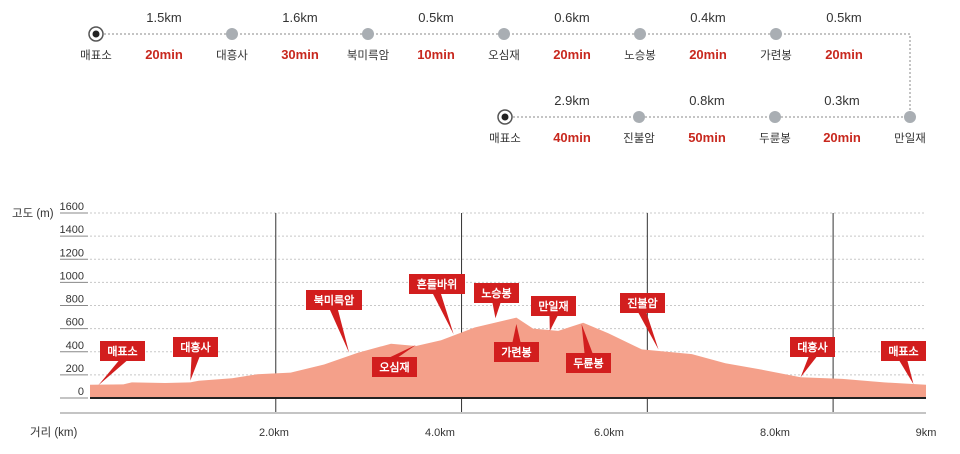  What do you see at coordinates (707, 137) in the screenshot?
I see `segment-time: 50min` at bounding box center [707, 137].